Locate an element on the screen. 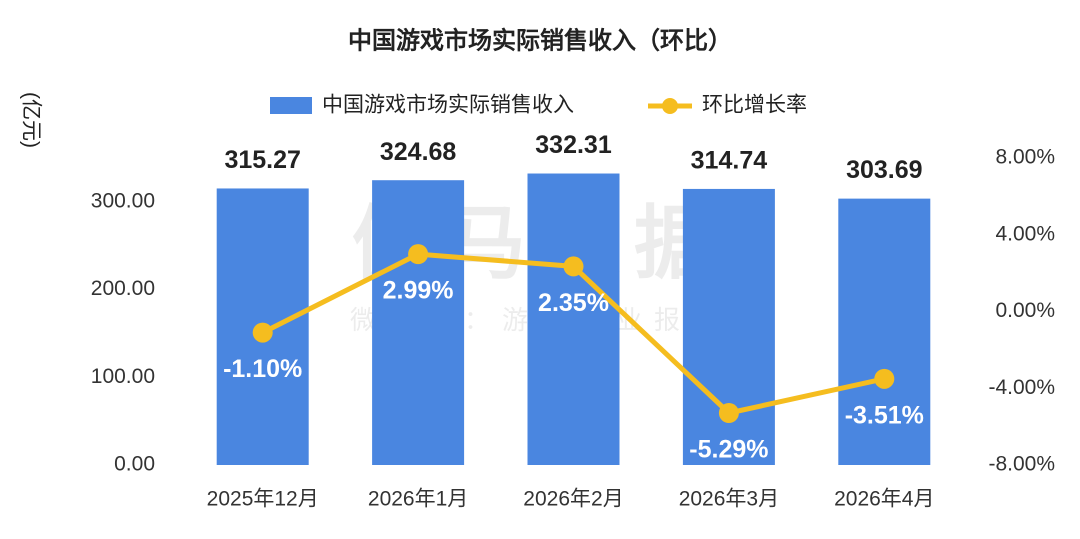 The width and height of the screenshot is (1080, 539). y2-tick-label: 0.00% is located at coordinates (1025, 310).